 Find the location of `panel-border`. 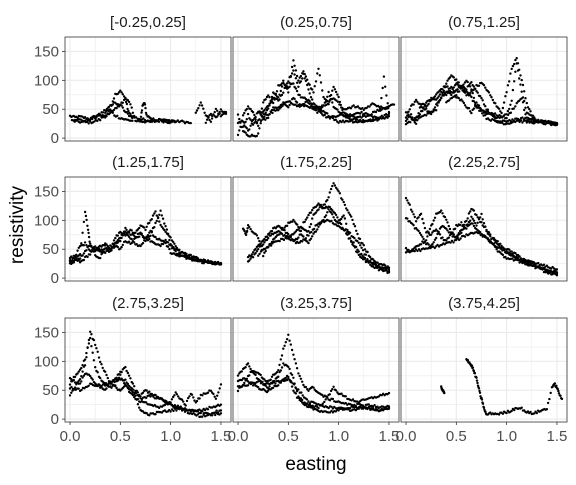

panel-border is located at coordinates (316, 89).